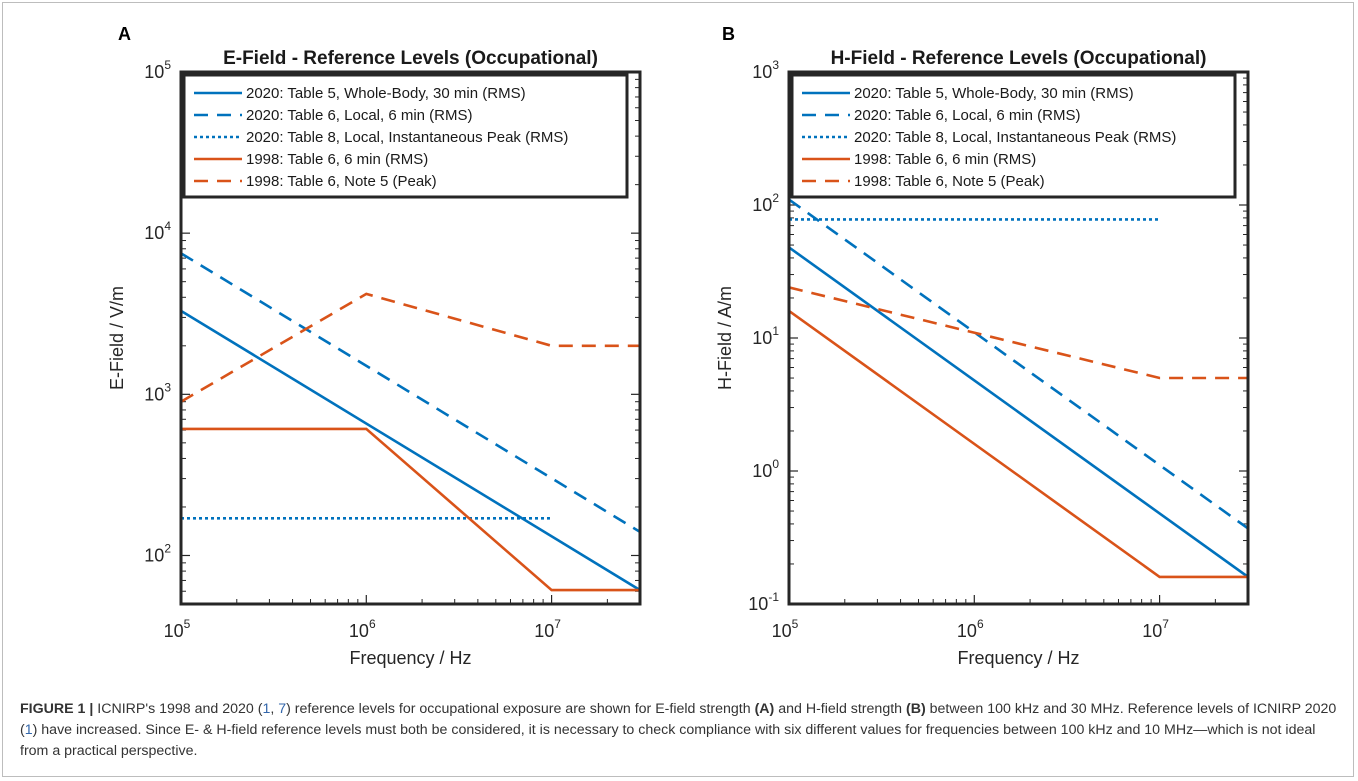  I want to click on y-axis-label: H-Field / A/m, so click(725, 338).